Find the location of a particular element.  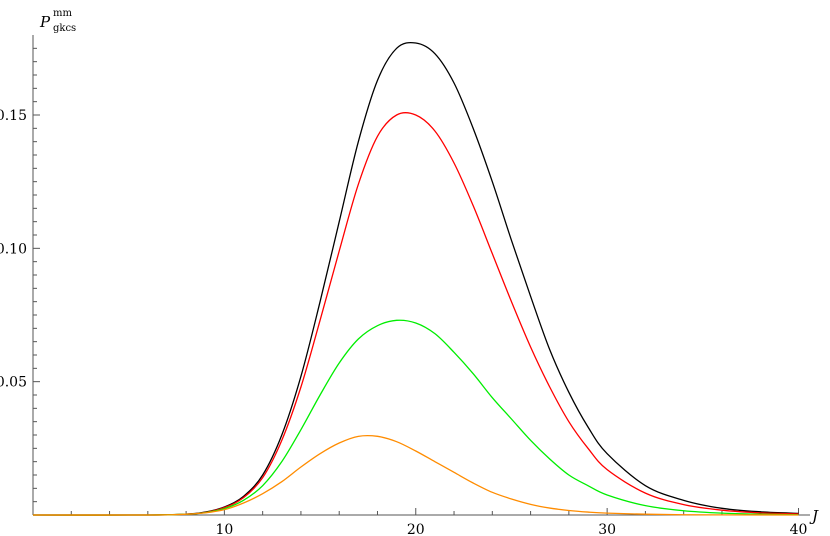

x-tick-label: 40 is located at coordinates (799, 529).